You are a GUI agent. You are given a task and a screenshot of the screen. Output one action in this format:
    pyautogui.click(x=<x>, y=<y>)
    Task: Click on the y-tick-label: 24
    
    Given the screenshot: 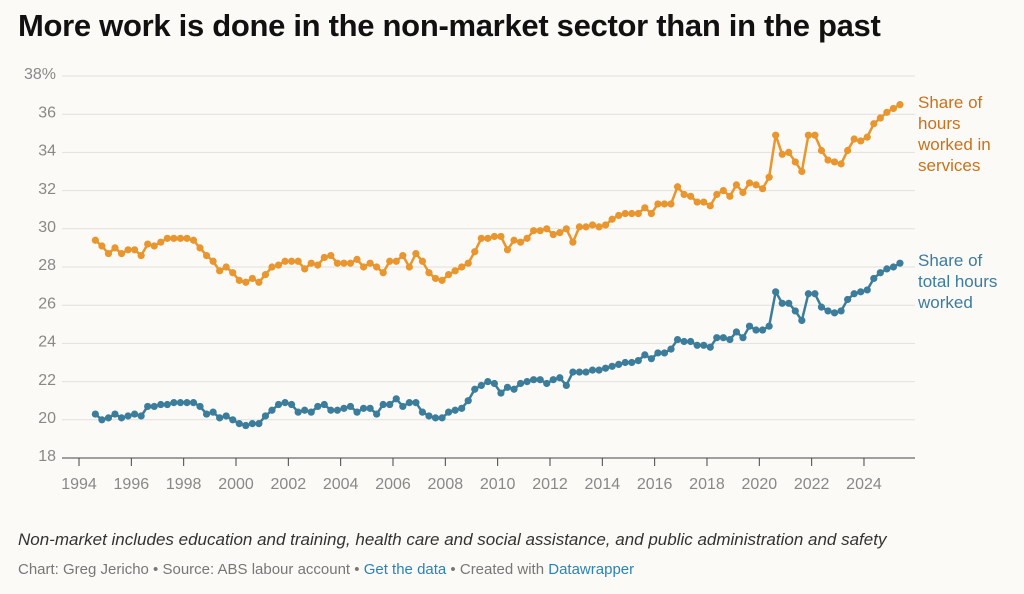 What is the action you would take?
    pyautogui.click(x=47, y=342)
    